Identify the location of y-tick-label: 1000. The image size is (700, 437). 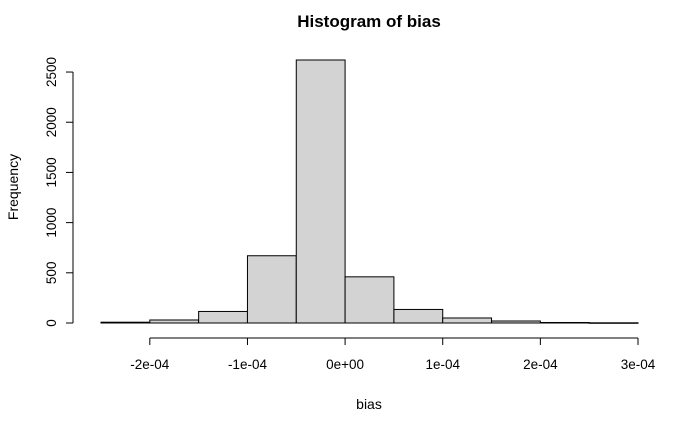
(51, 223).